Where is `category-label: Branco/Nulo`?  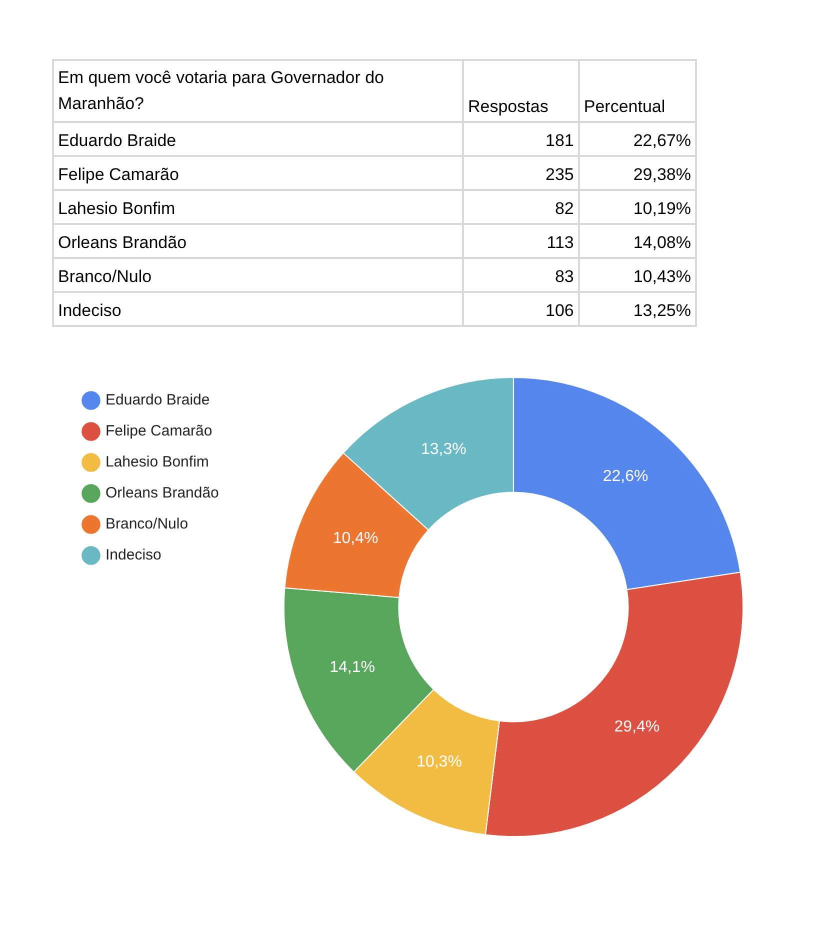 category-label: Branco/Nulo is located at coordinates (258, 275).